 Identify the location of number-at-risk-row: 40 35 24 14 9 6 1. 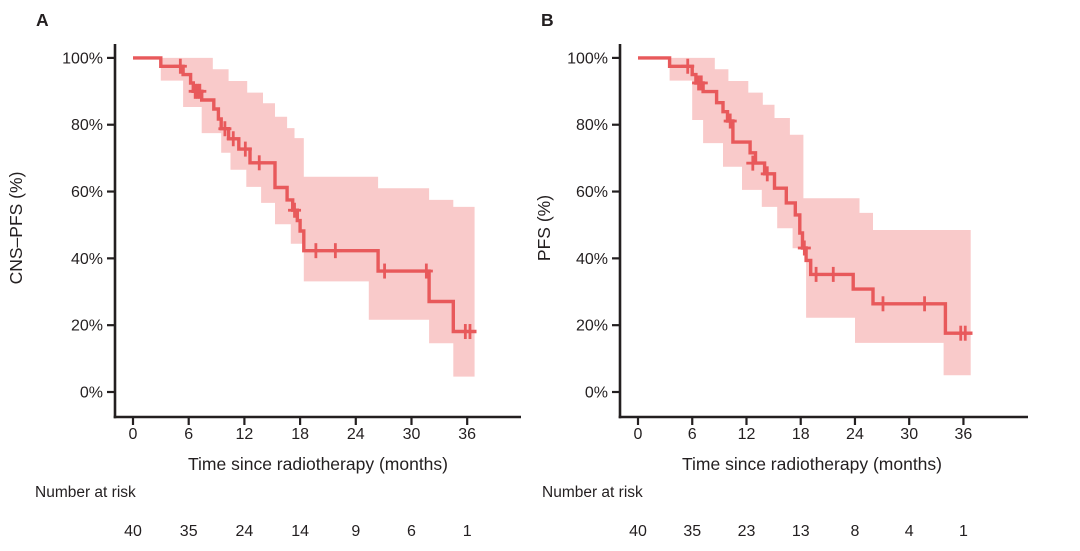
(298, 531).